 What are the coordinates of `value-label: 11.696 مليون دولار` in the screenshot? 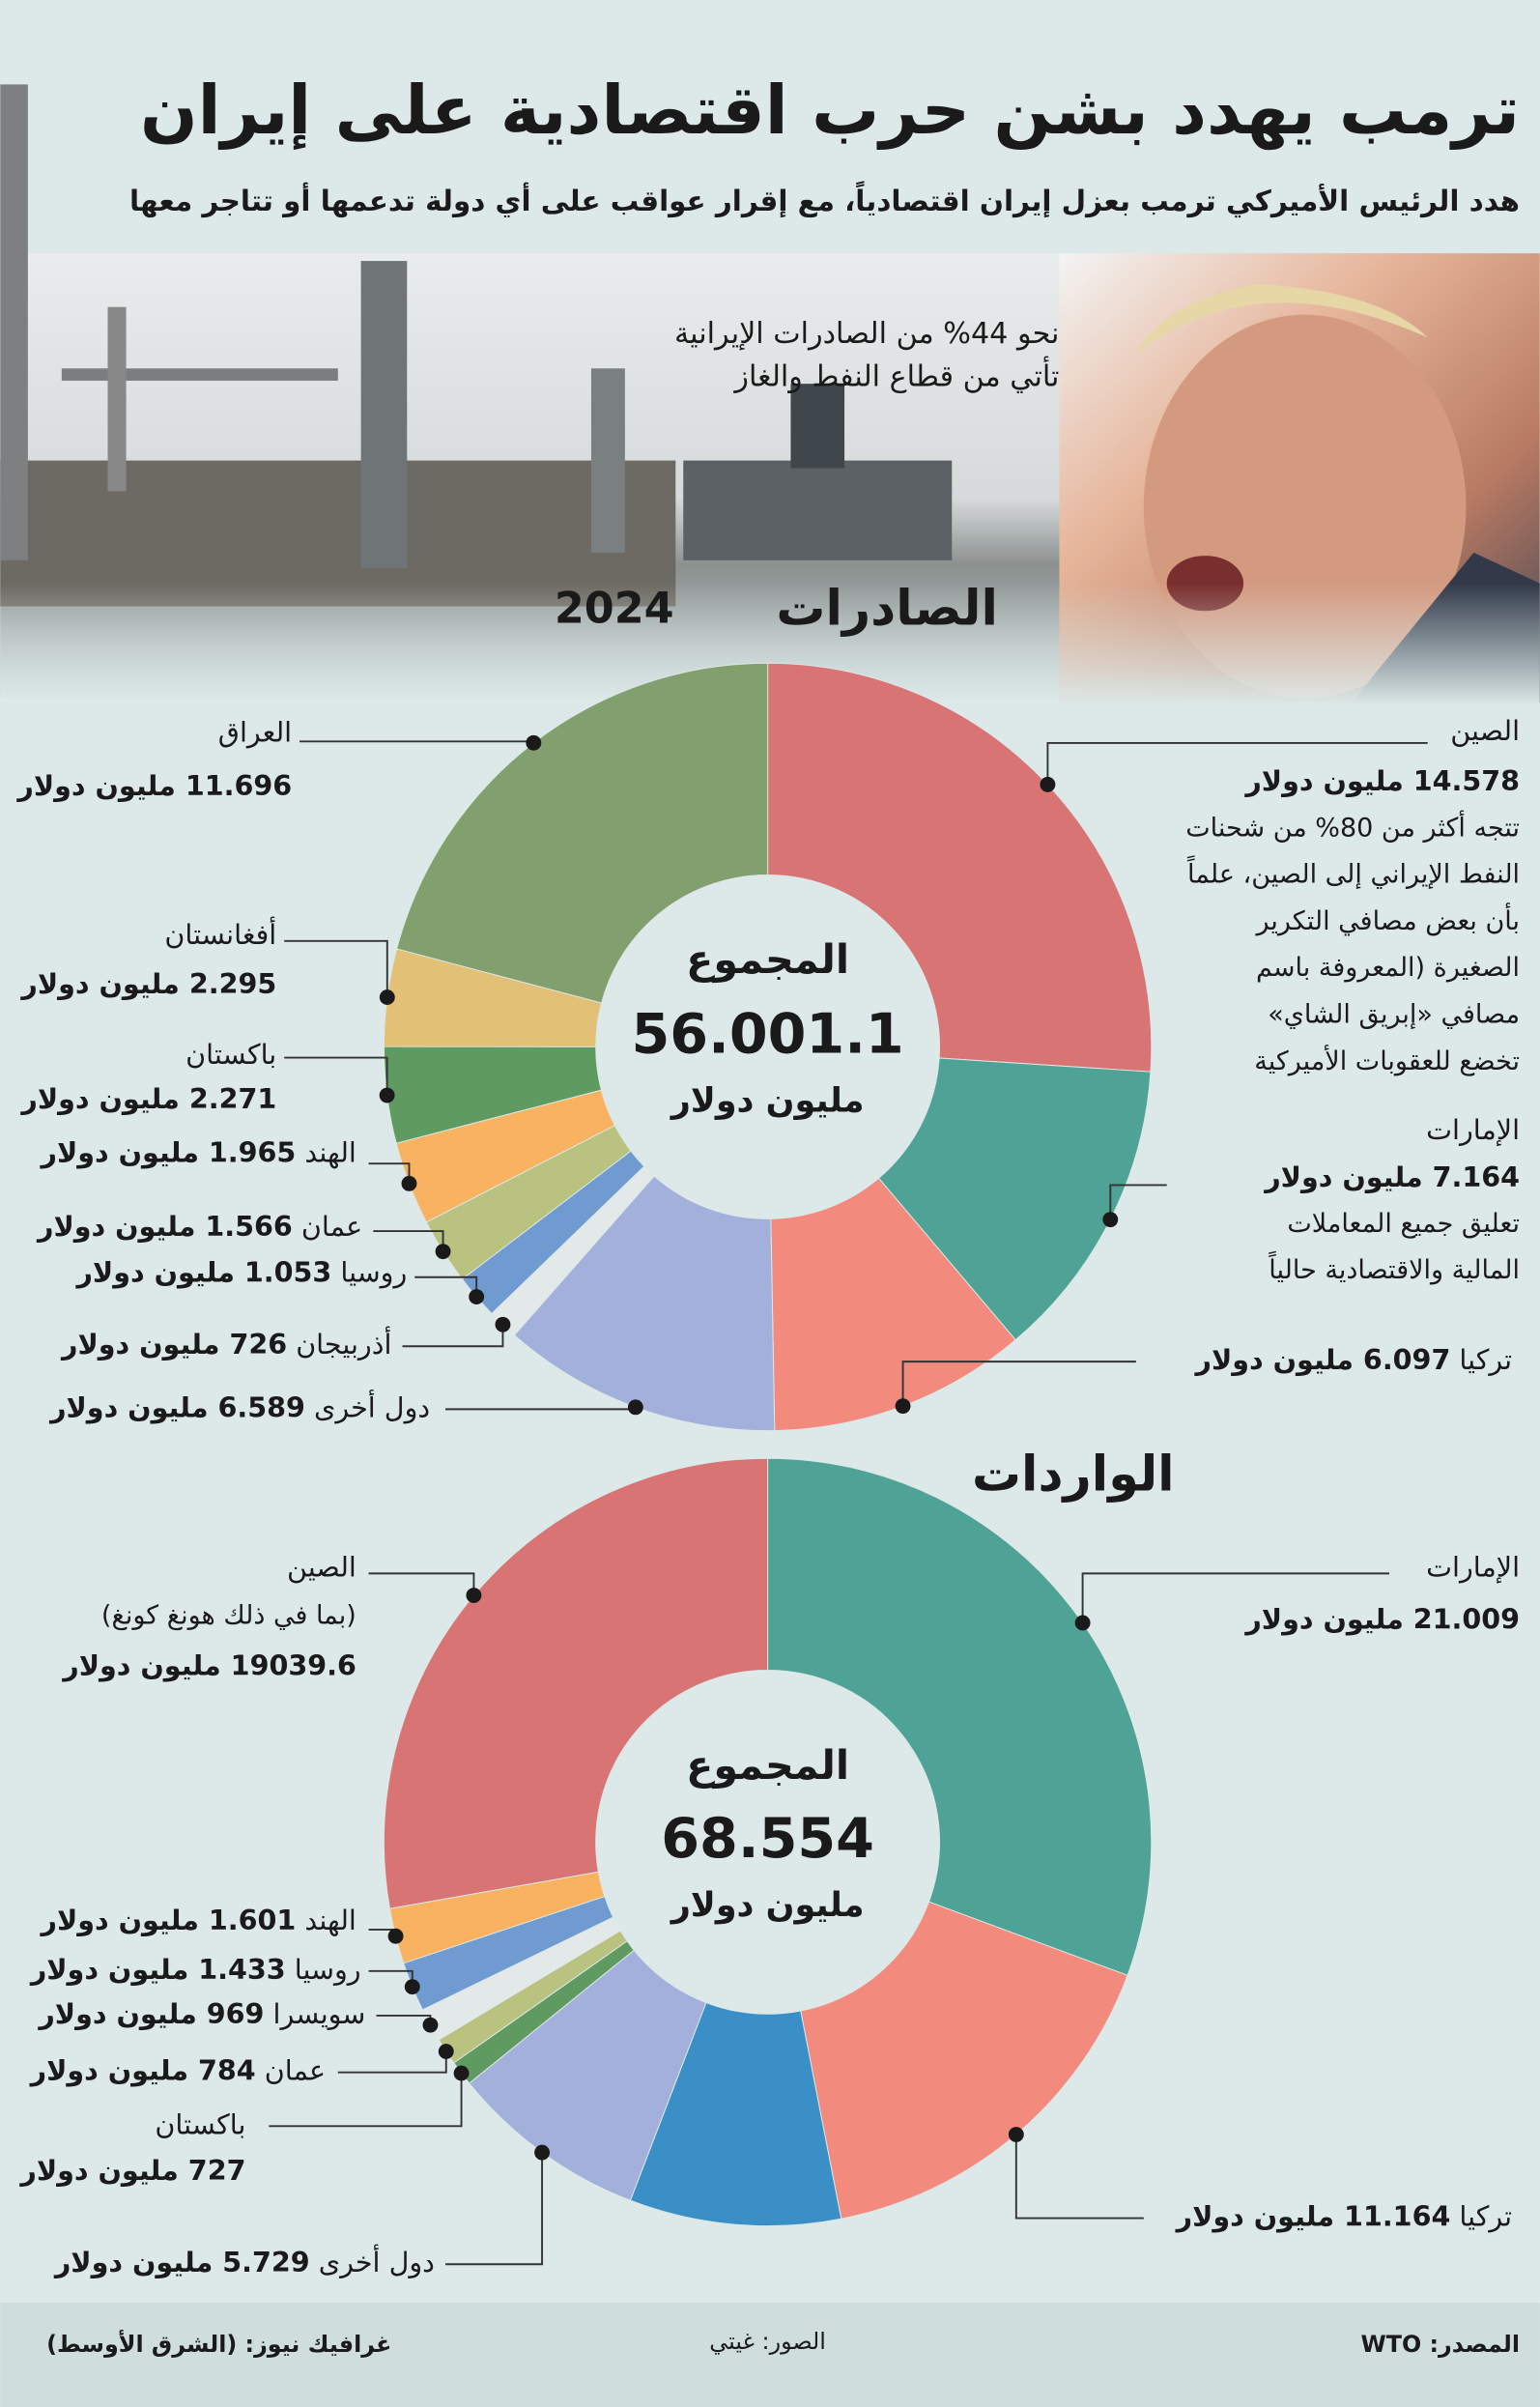 It's located at (153, 785).